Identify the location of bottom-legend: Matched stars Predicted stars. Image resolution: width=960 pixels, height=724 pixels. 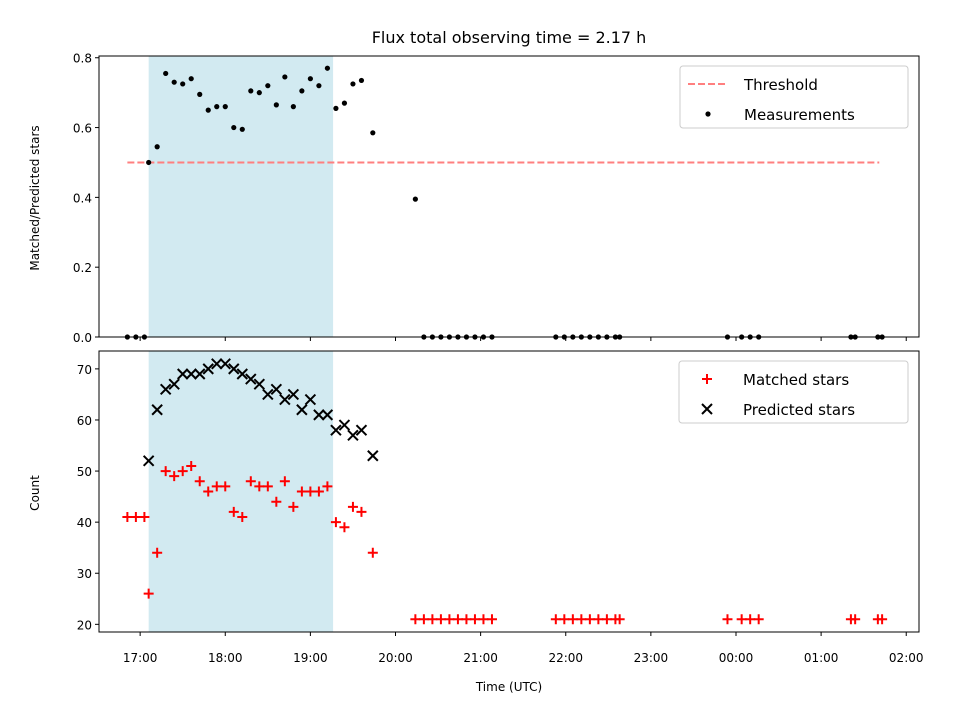
(793, 392).